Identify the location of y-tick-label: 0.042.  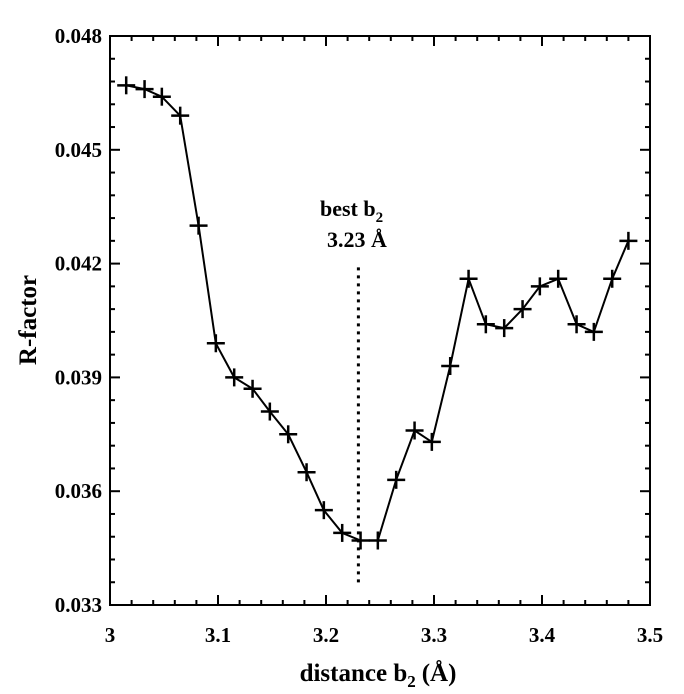
(78, 264).